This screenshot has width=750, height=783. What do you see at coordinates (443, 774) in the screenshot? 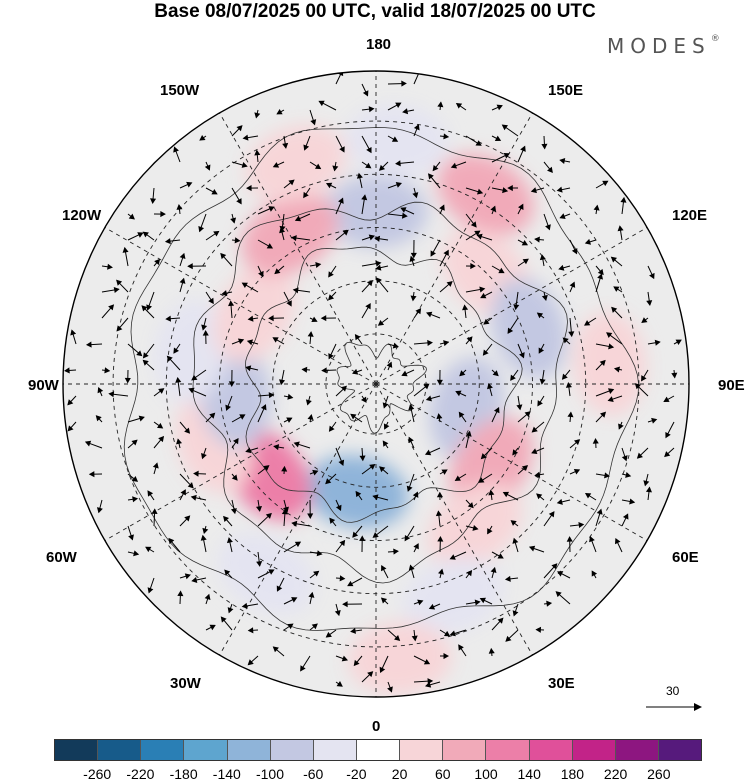
I see `colorbar-tick-label: 60` at bounding box center [443, 774].